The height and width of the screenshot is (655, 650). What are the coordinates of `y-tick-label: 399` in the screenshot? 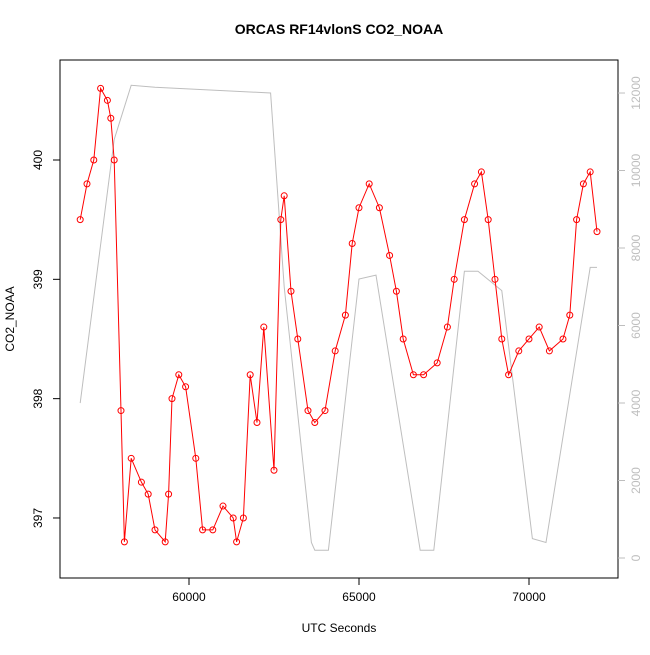 It's located at (38, 279).